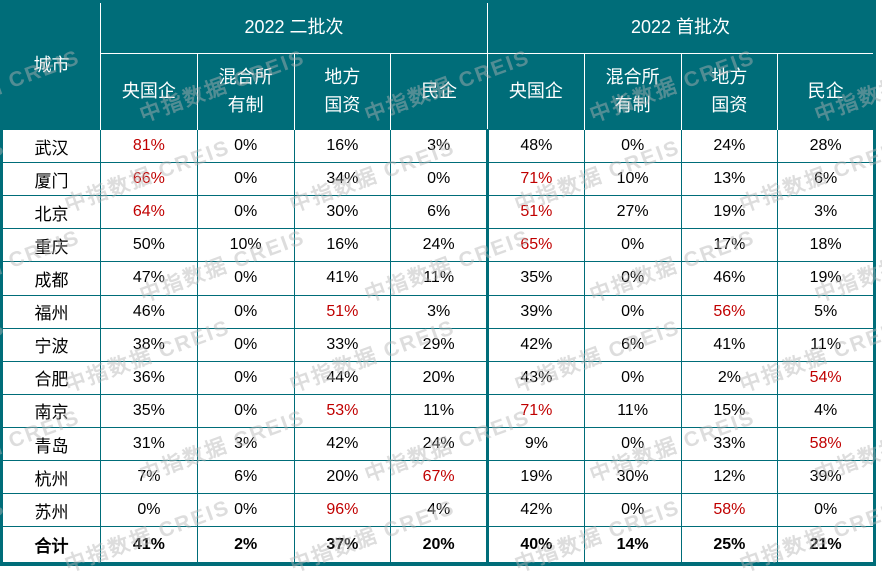  Describe the element at coordinates (149, 179) in the screenshot. I see `value-cell: 66%` at that location.